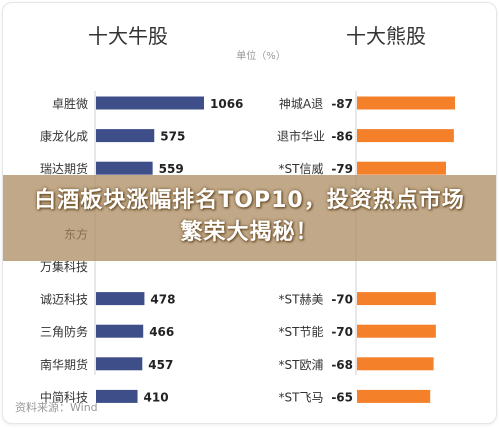  I want to click on bull-value-label: 575, so click(172, 137).